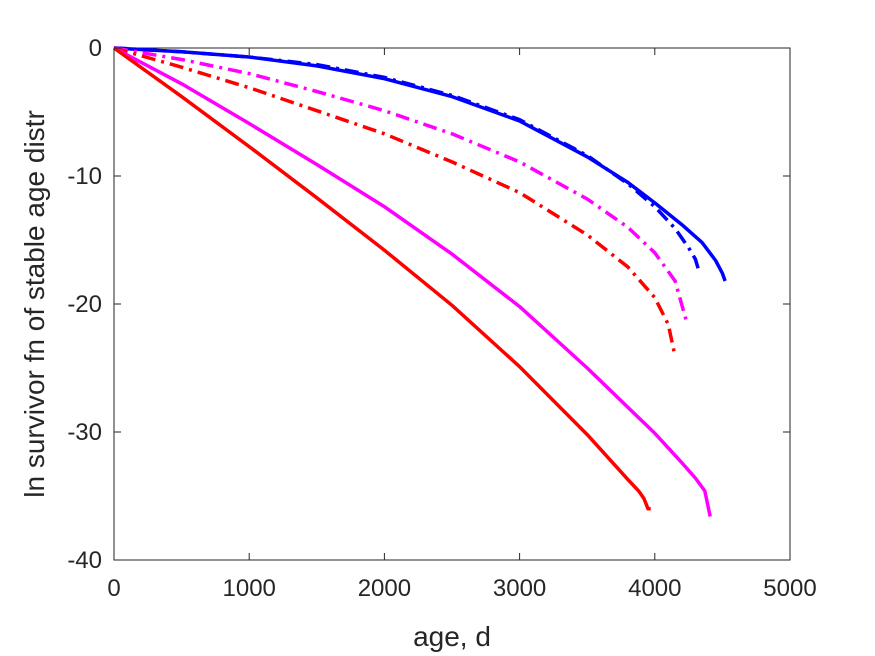 The image size is (875, 656). What do you see at coordinates (654, 588) in the screenshot?
I see `x-tick-label: 4000` at bounding box center [654, 588].